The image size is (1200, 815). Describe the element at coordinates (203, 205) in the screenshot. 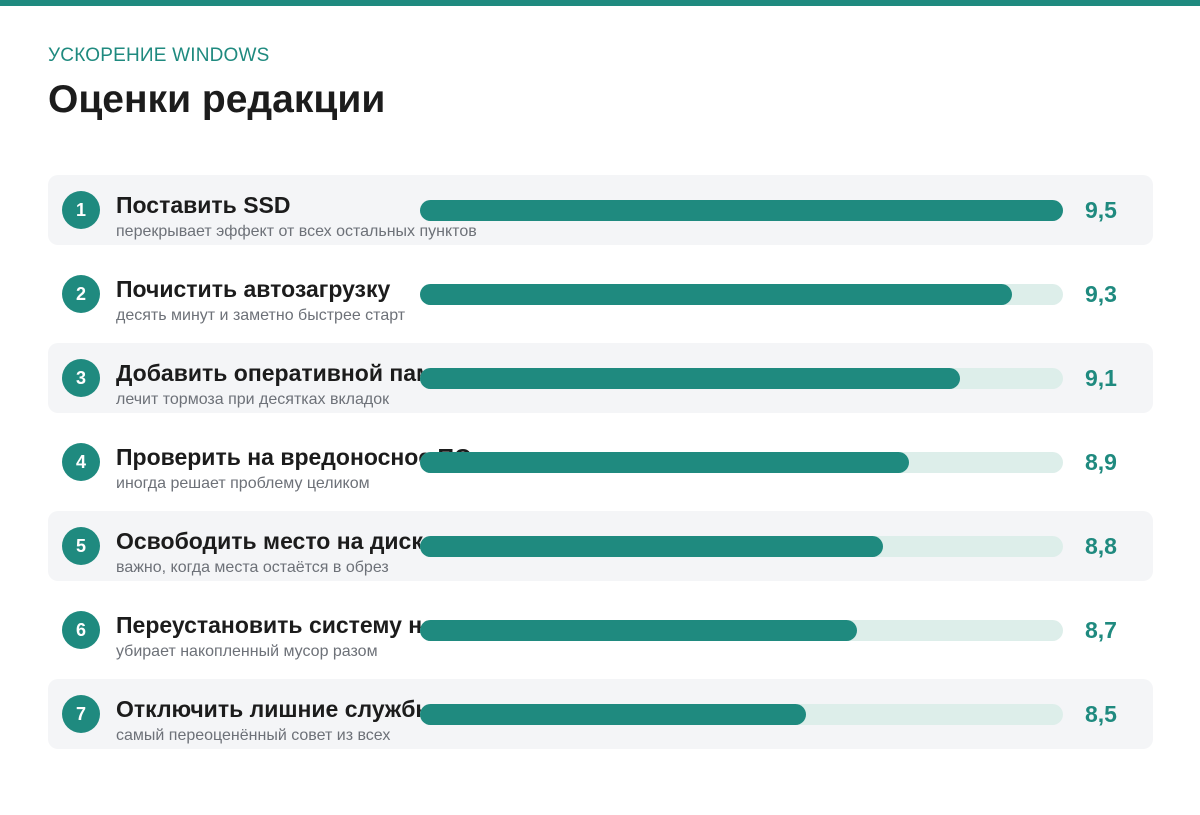

I see `category-label: Поставить SSD` at that location.